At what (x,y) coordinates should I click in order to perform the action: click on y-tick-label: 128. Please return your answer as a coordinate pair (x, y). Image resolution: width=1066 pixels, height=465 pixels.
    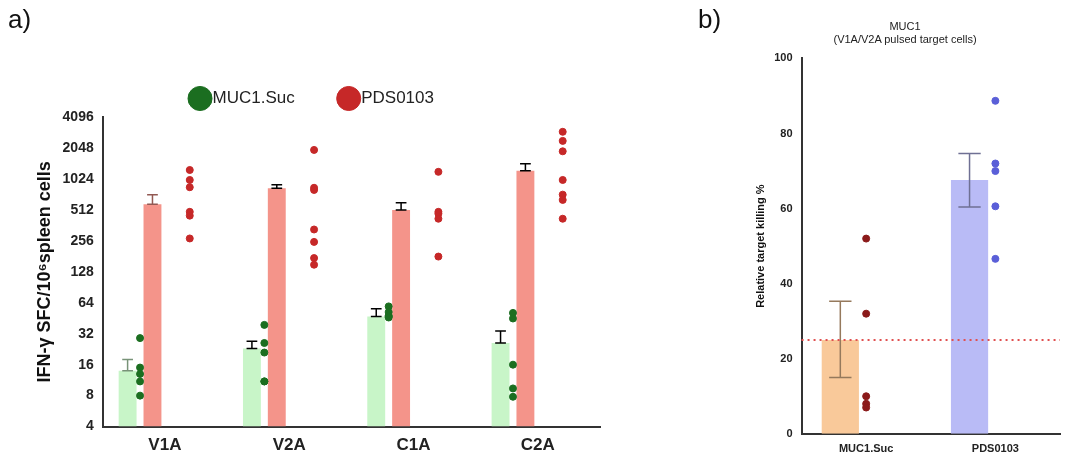
    Looking at the image, I should click on (82, 270).